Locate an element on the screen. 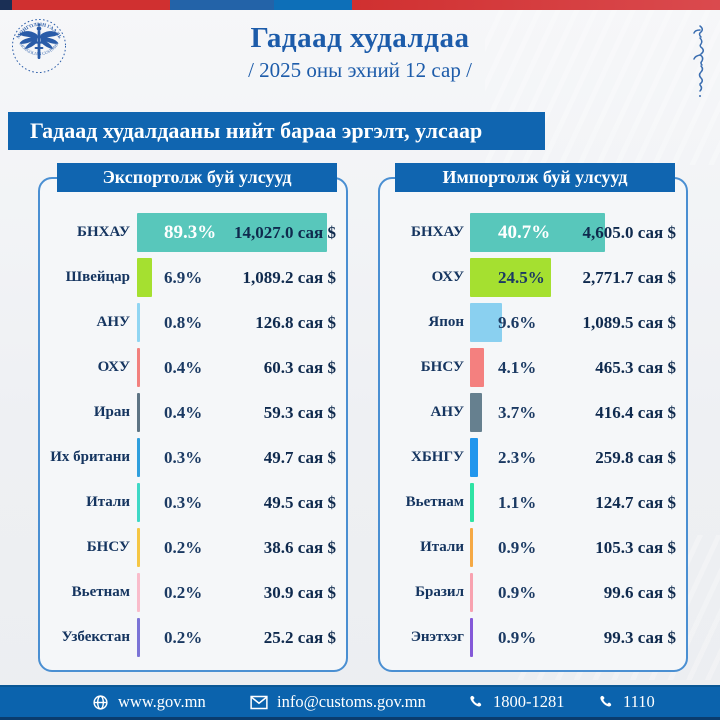  country-label: Швейцар is located at coordinates (97, 277).